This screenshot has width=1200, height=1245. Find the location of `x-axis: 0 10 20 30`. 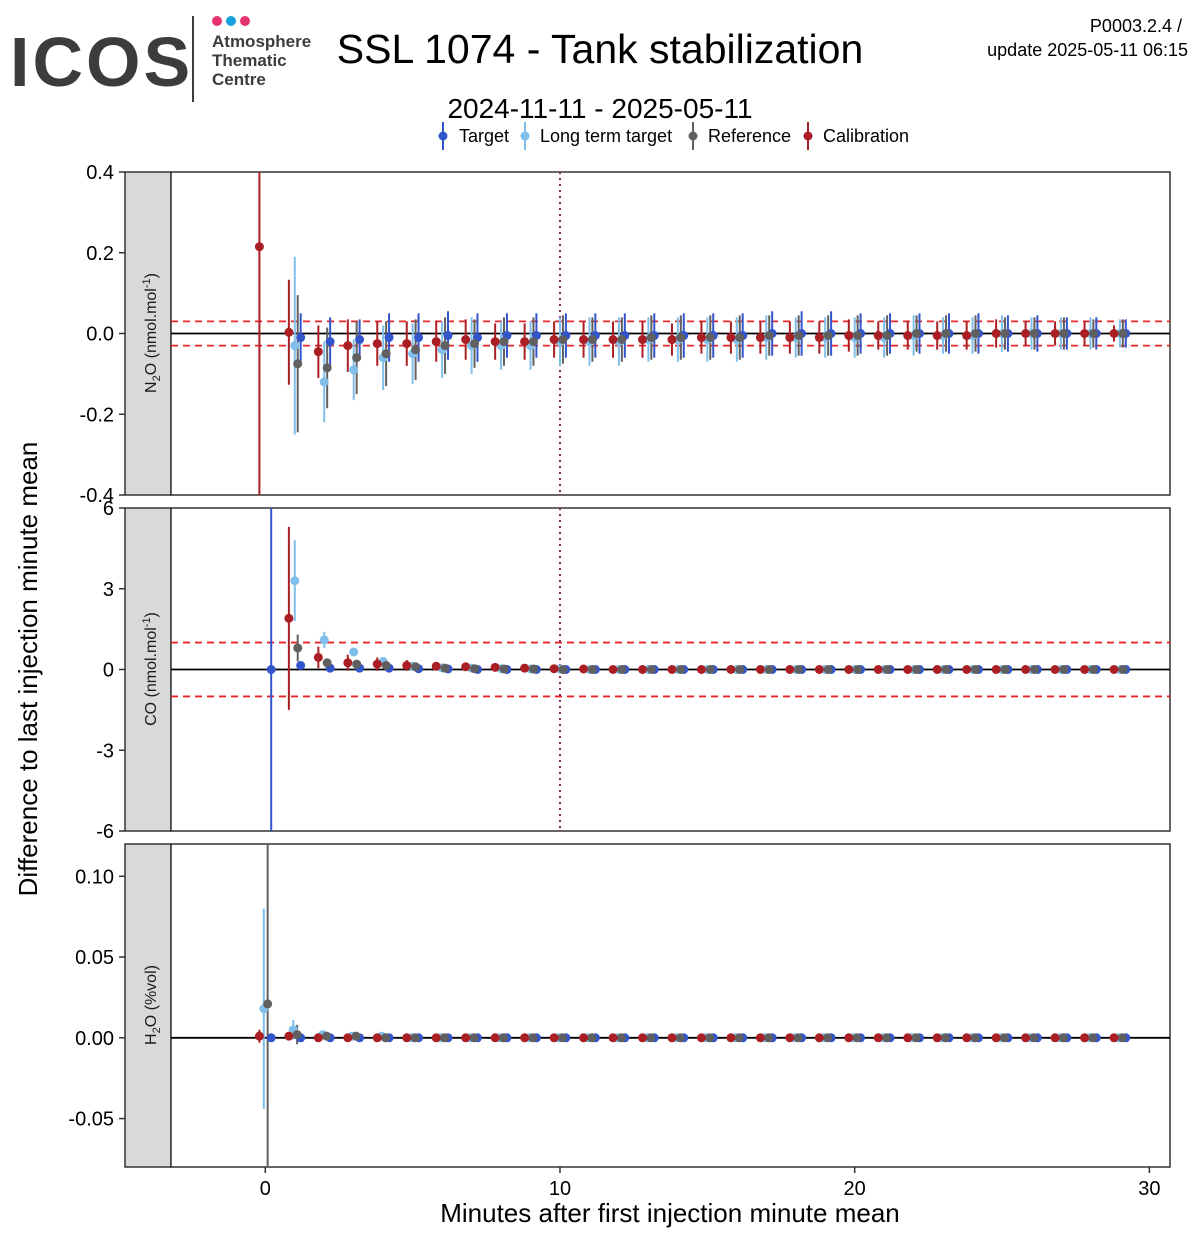

x-axis: 0 10 20 30 is located at coordinates (710, 1183).